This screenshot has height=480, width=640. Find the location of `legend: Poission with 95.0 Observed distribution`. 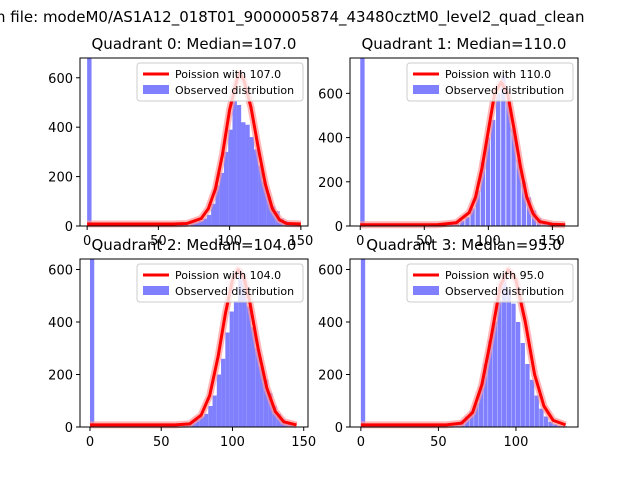

legend: Poission with 95.0 Observed distribution is located at coordinates (490, 283).